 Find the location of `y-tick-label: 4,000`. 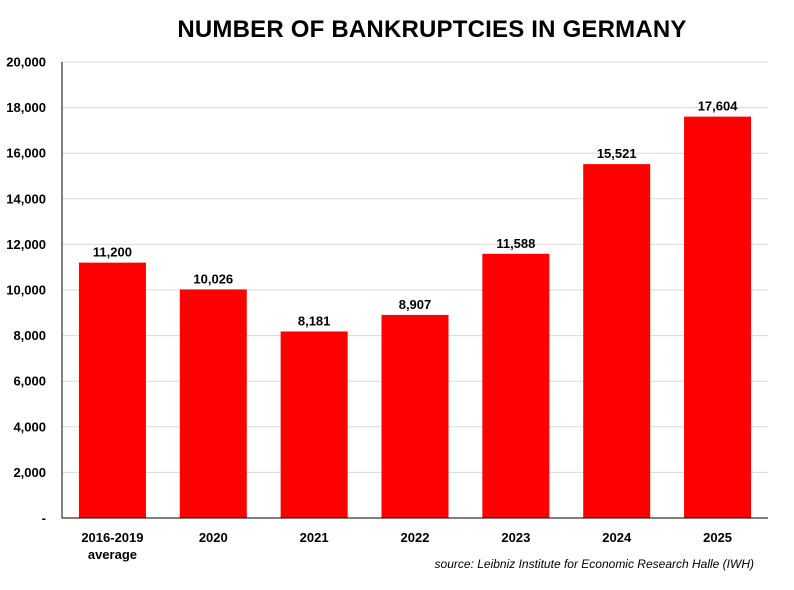

y-tick-label: 4,000 is located at coordinates (29, 426).